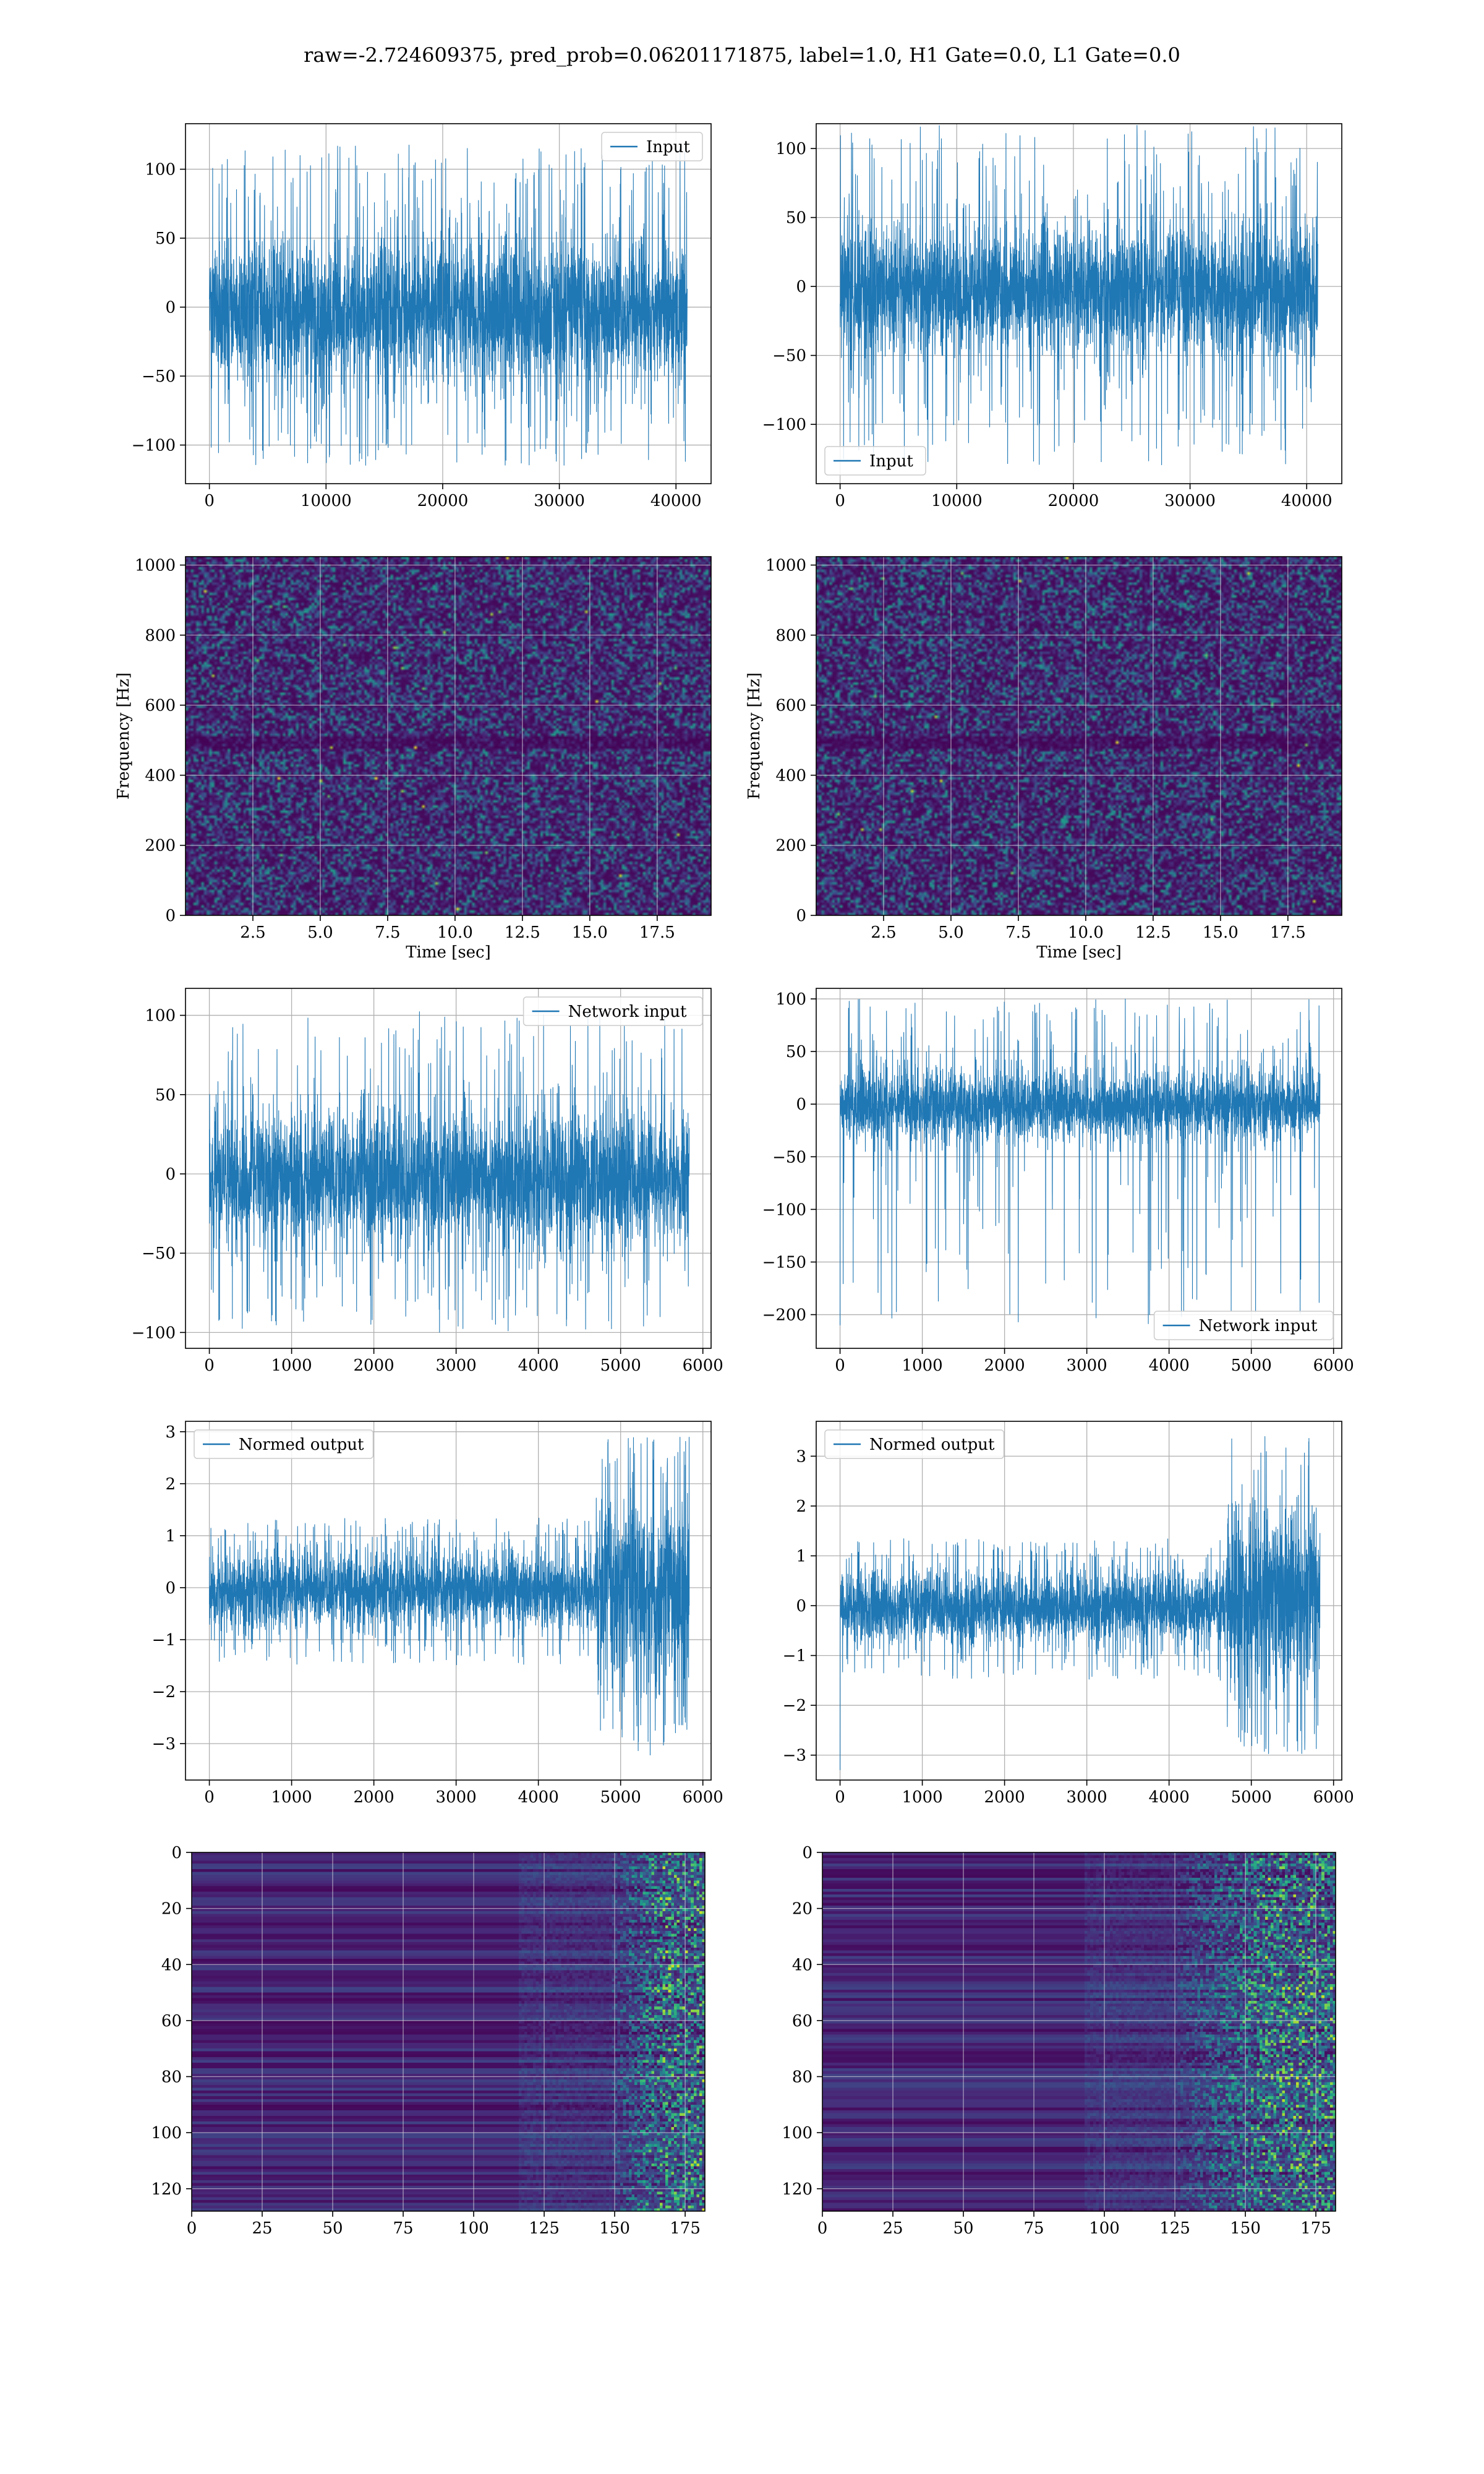 This screenshot has height=2474, width=1484. Describe the element at coordinates (950, 932) in the screenshot. I see `x-tick-label: 5.0` at that location.